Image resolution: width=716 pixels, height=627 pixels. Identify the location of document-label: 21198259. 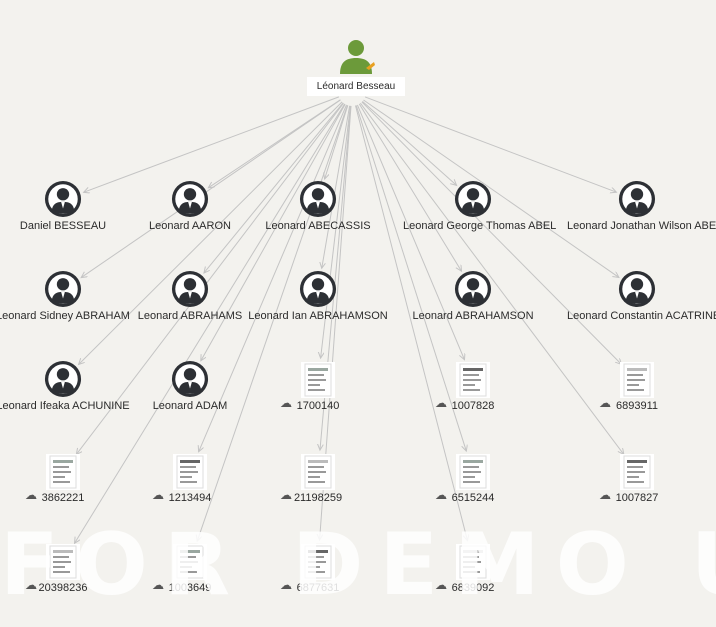
(318, 498).